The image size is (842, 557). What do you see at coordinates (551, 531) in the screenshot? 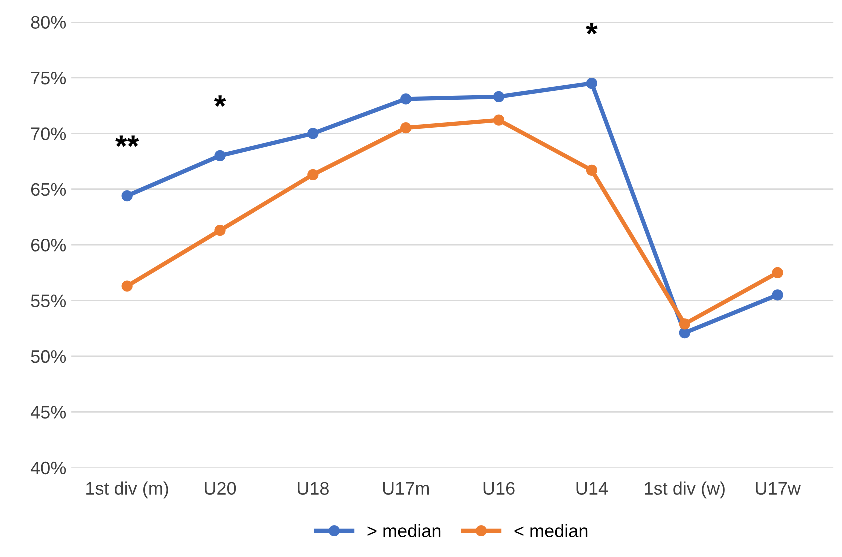
I see `legend-label: < median` at bounding box center [551, 531].